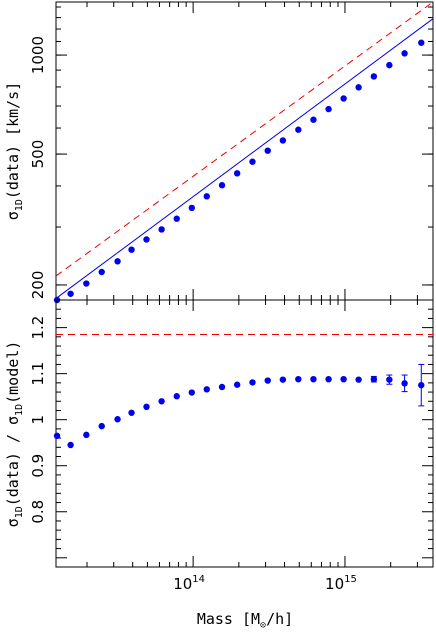 The image size is (436, 632). I want to click on bottom-y-tick-label: 0.8, so click(38, 512).